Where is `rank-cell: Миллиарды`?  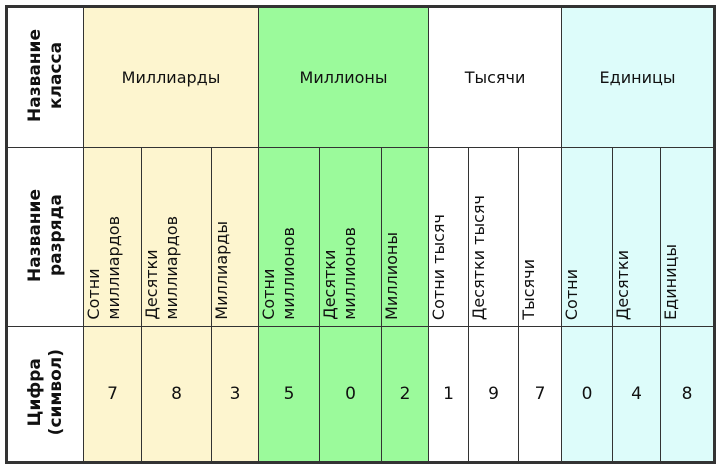
rank-cell: Миллиарды is located at coordinates (235, 237).